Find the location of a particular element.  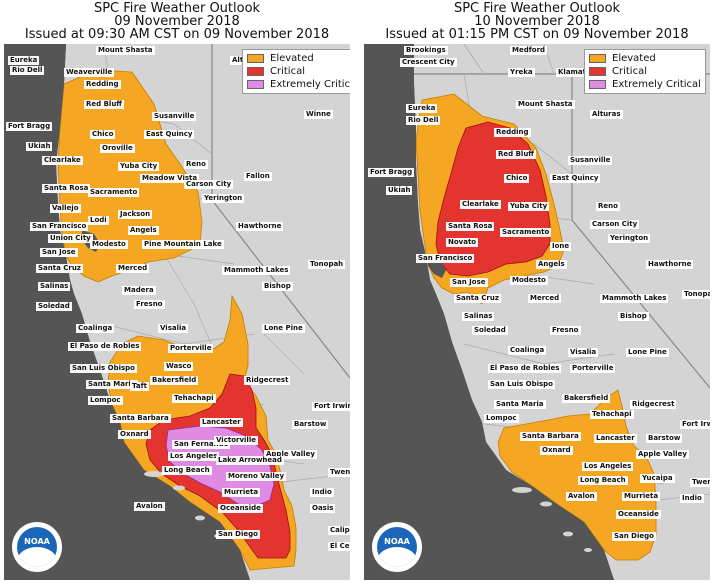

city-label: Soledad is located at coordinates (54, 306).